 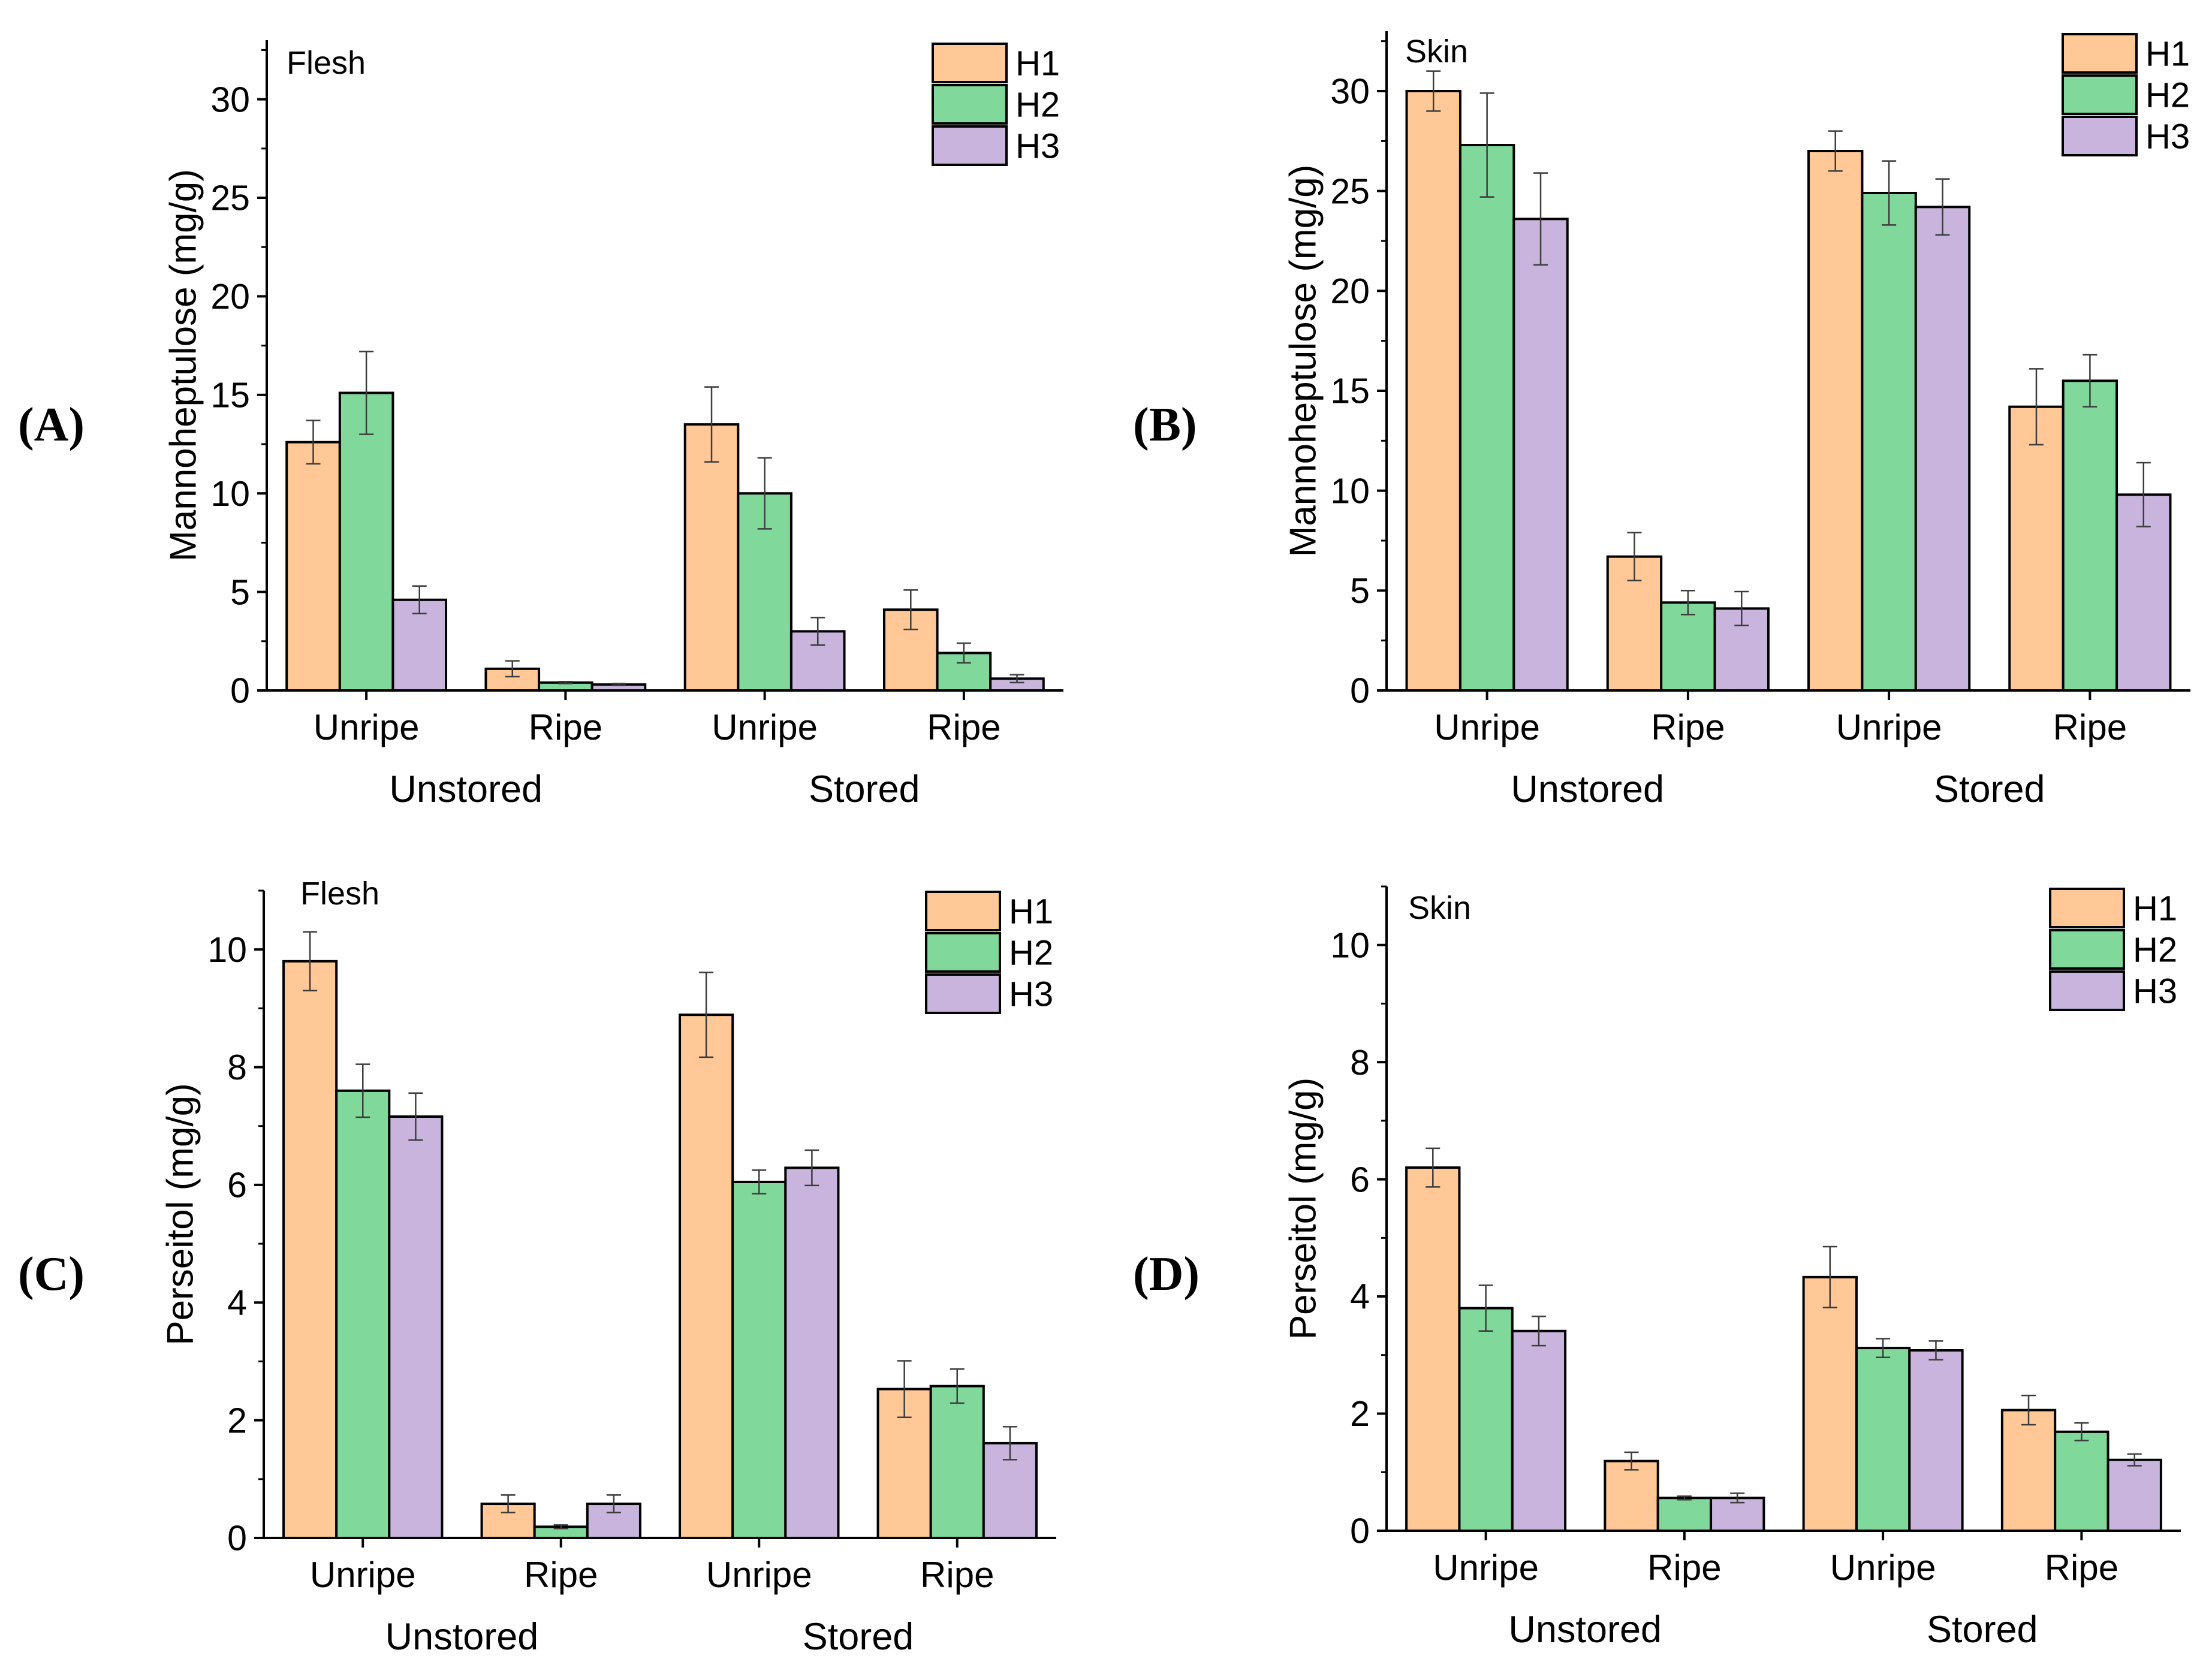 I want to click on y-tick-label: 25, so click(x=230, y=198).